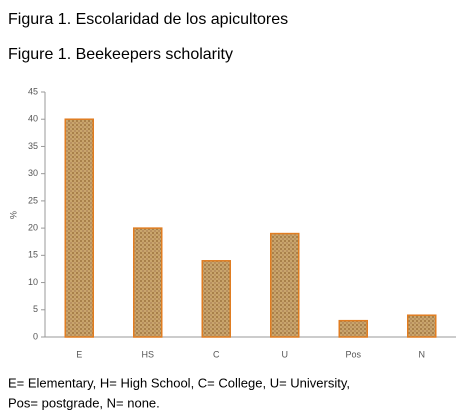 The width and height of the screenshot is (464, 417). Describe the element at coordinates (353, 354) in the screenshot. I see `x-tick-label: Pos` at that location.